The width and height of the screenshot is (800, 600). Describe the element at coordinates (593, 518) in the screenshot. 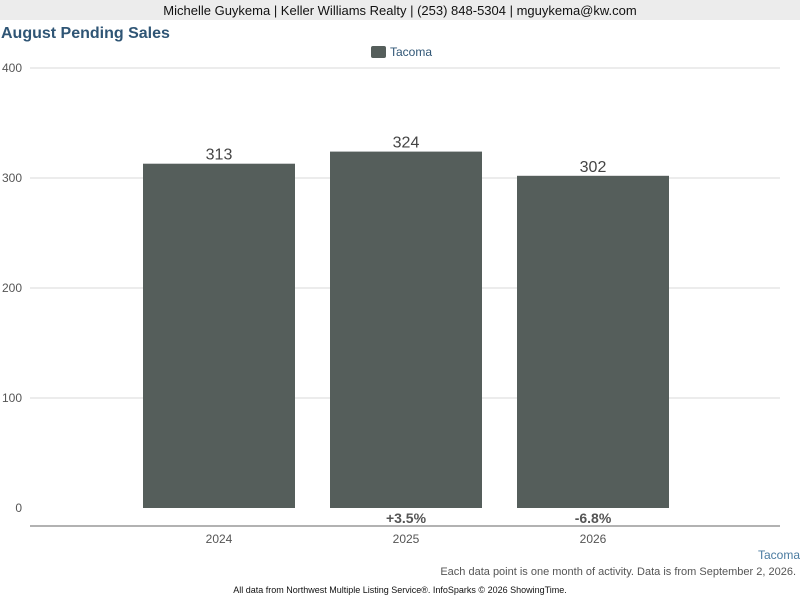

I see `percent-change-label: -6.8%` at that location.